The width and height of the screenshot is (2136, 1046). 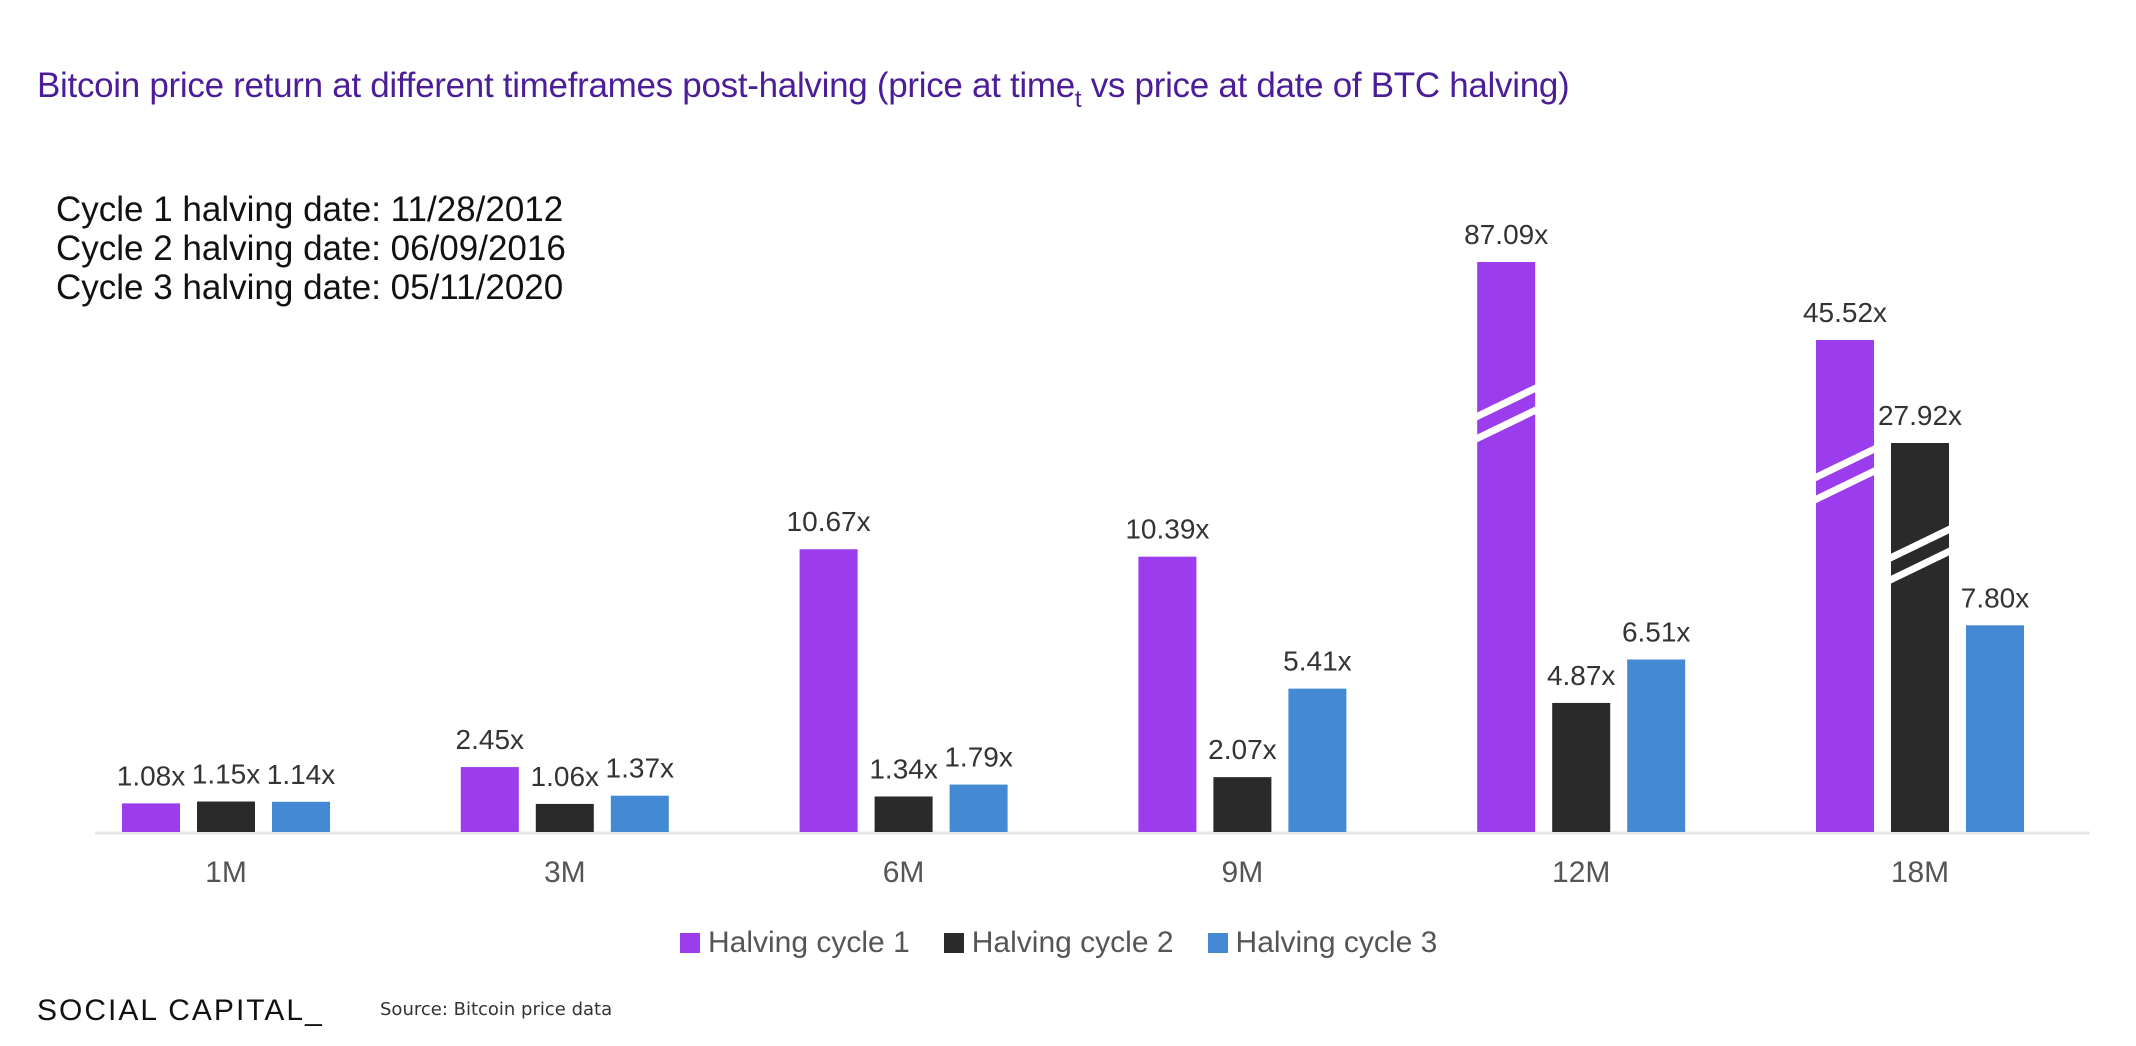 What do you see at coordinates (496, 1009) in the screenshot?
I see `source-note: Source: Bitcoin price data` at bounding box center [496, 1009].